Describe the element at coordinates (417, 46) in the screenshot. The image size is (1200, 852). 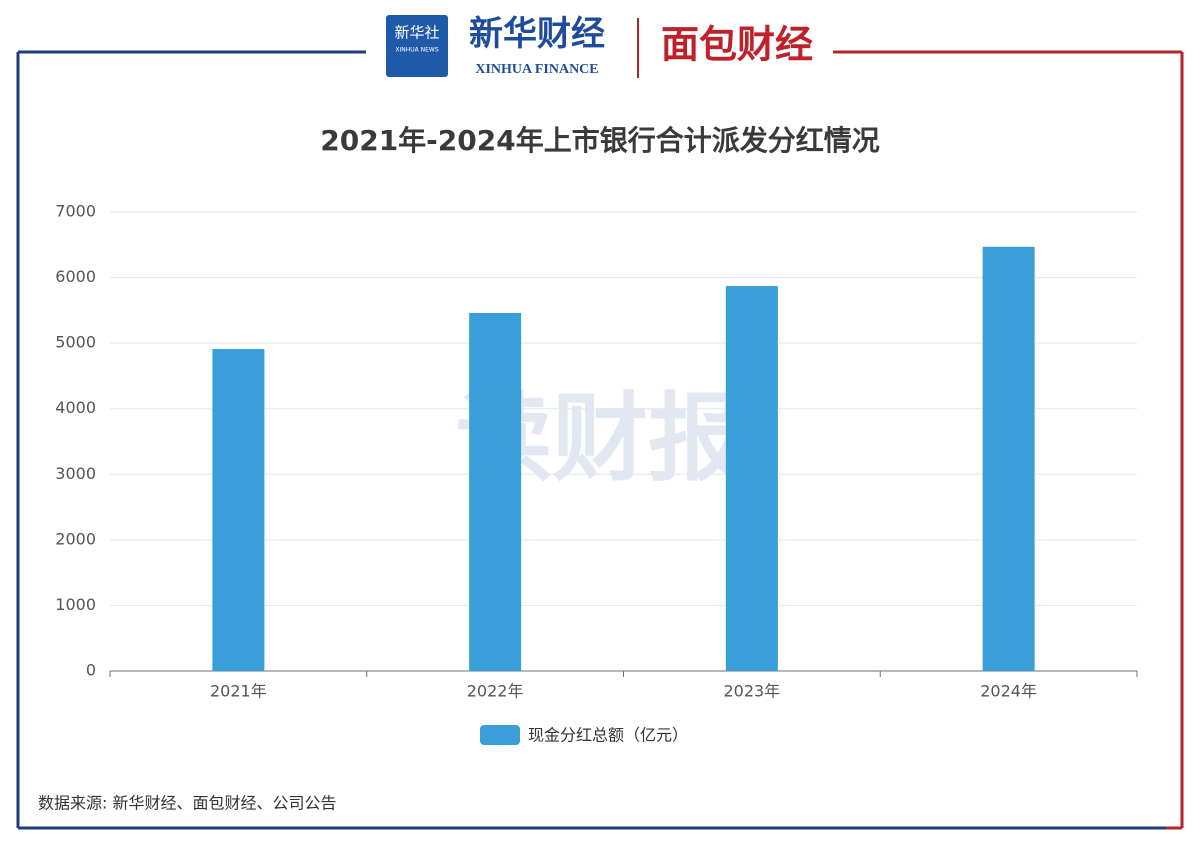
I see `xinhua-logo-box` at that location.